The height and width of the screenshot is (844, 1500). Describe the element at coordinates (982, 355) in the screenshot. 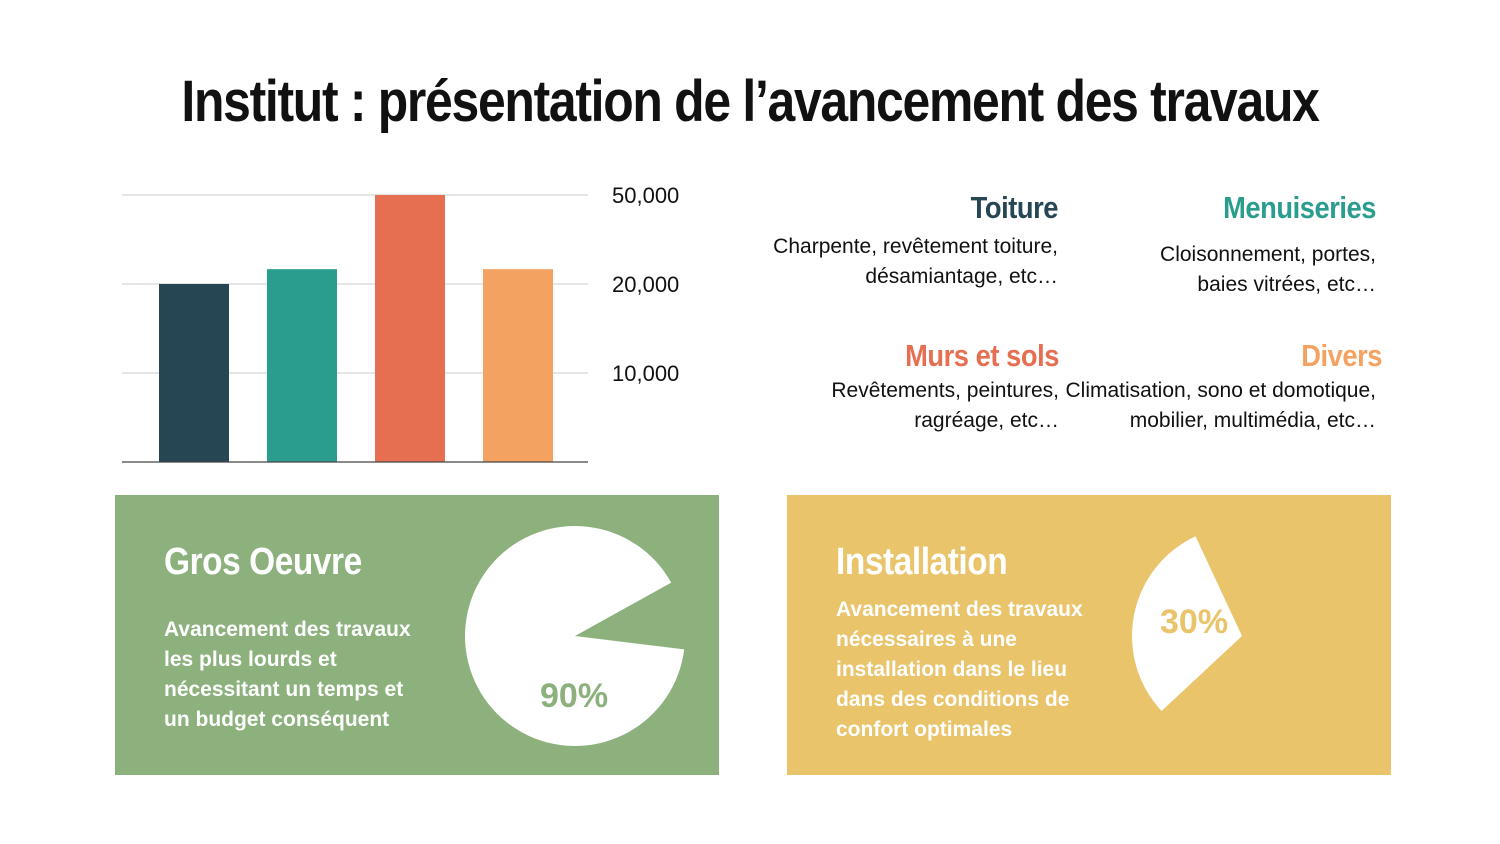

I see `category-title: Murs et sols` at that location.